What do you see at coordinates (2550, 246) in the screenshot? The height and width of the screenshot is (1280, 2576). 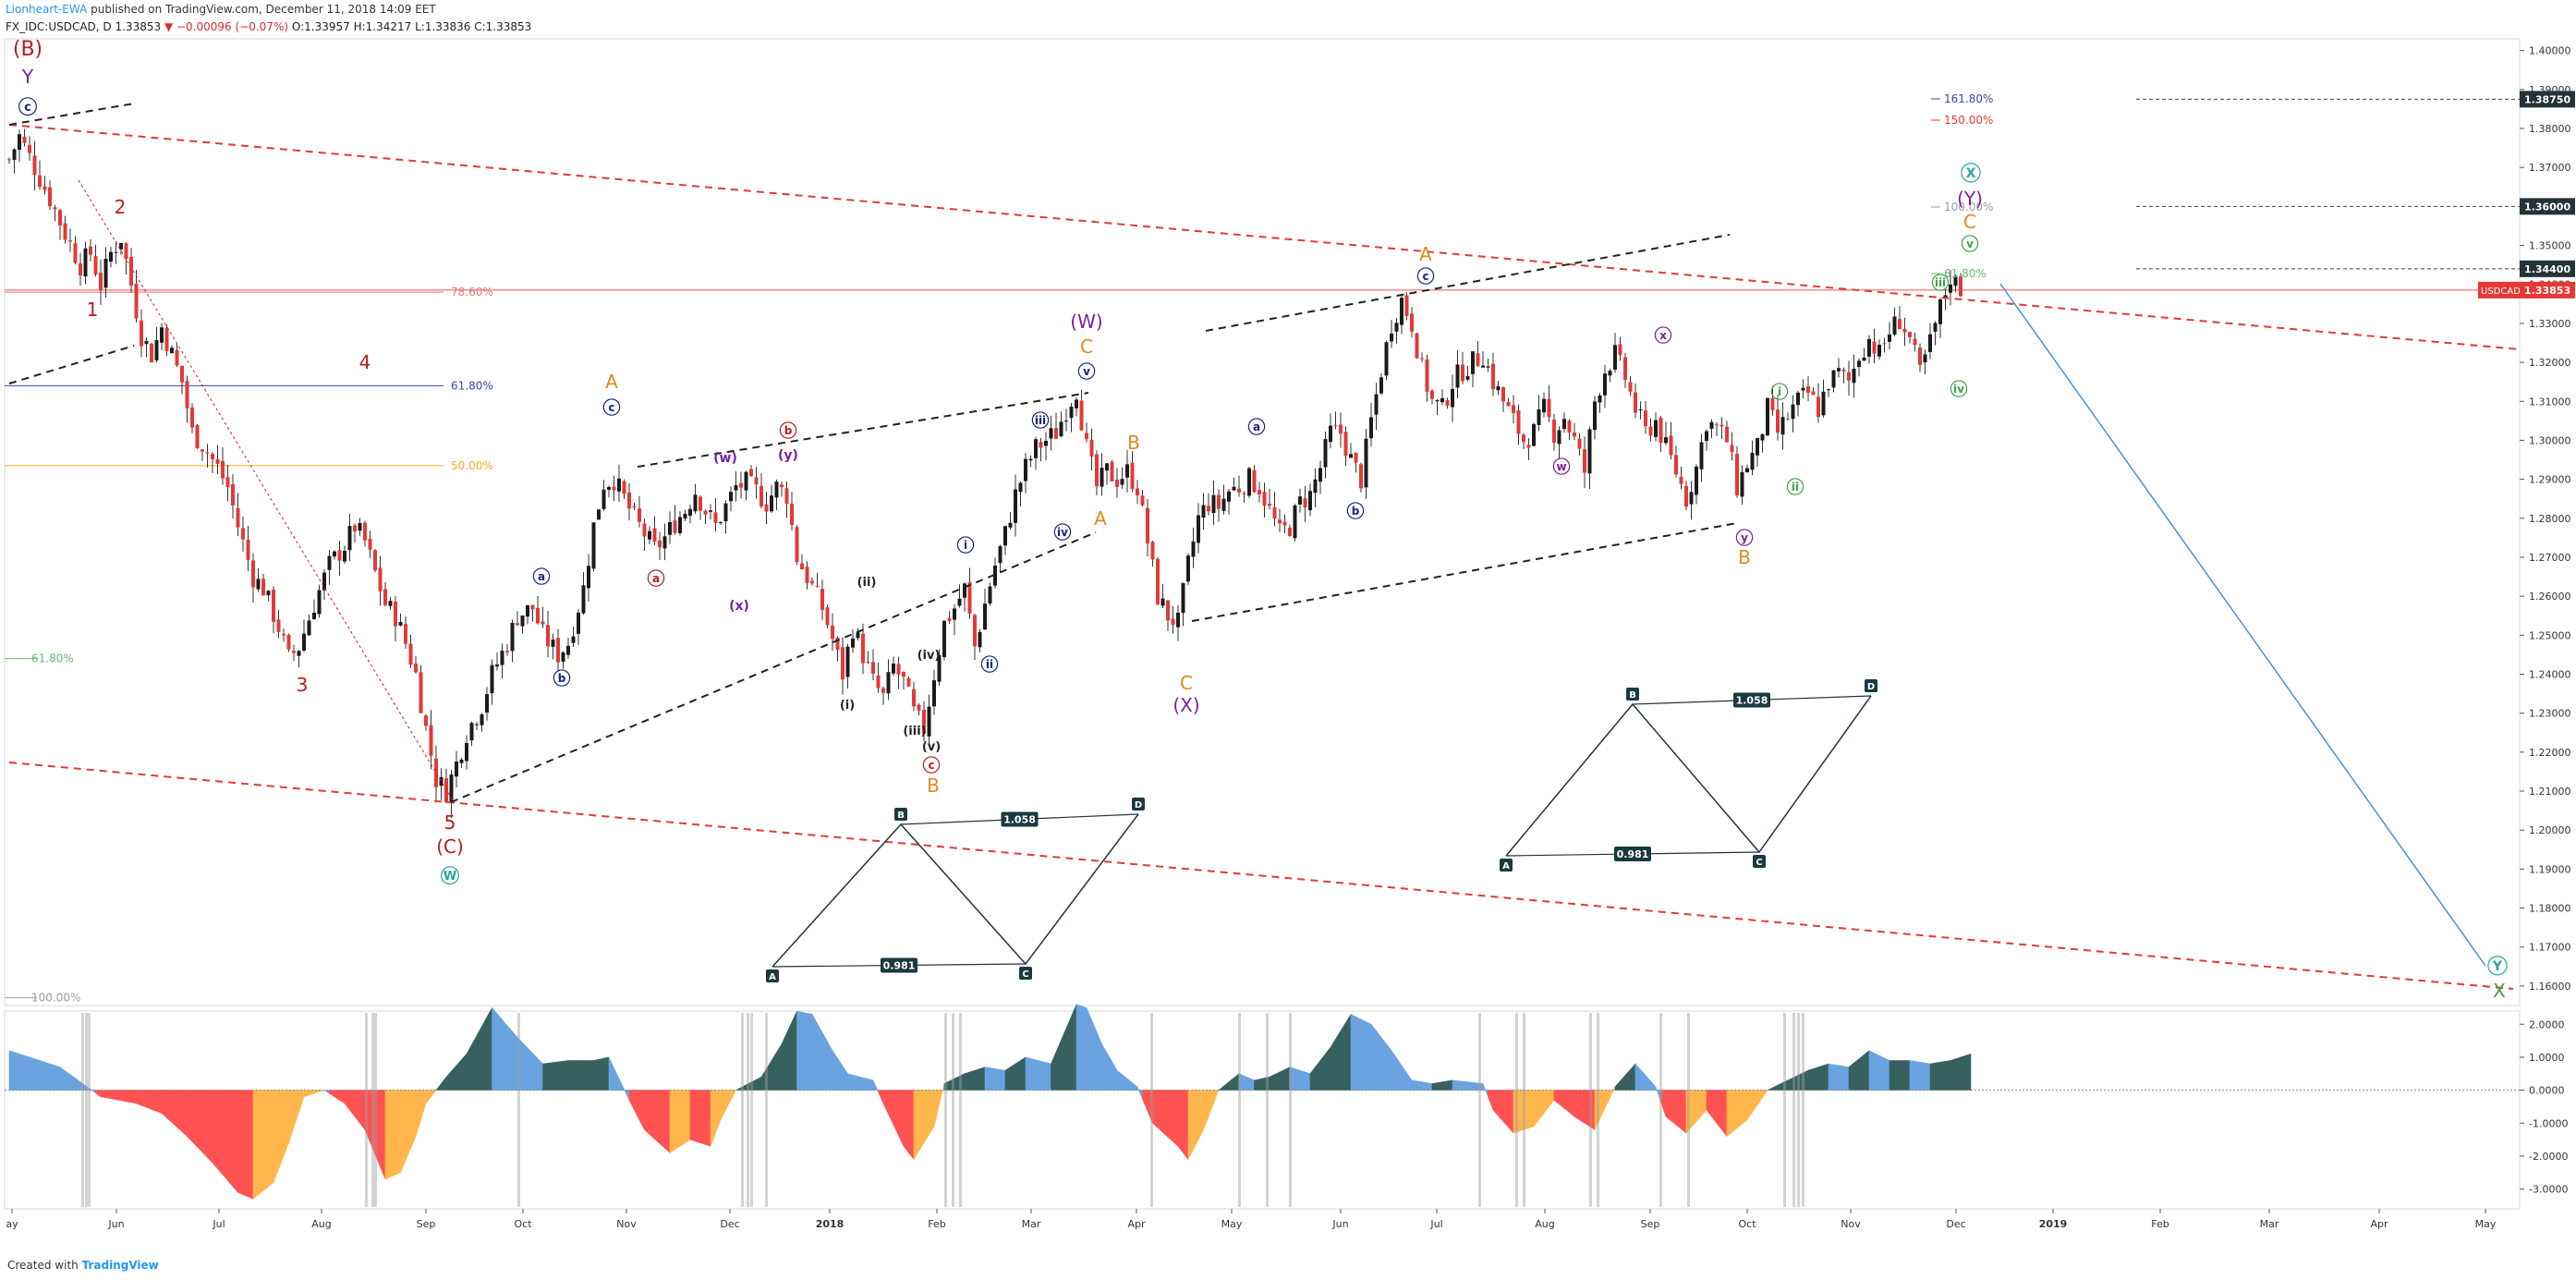 I see `y-tick-label: 1.35000` at bounding box center [2550, 246].